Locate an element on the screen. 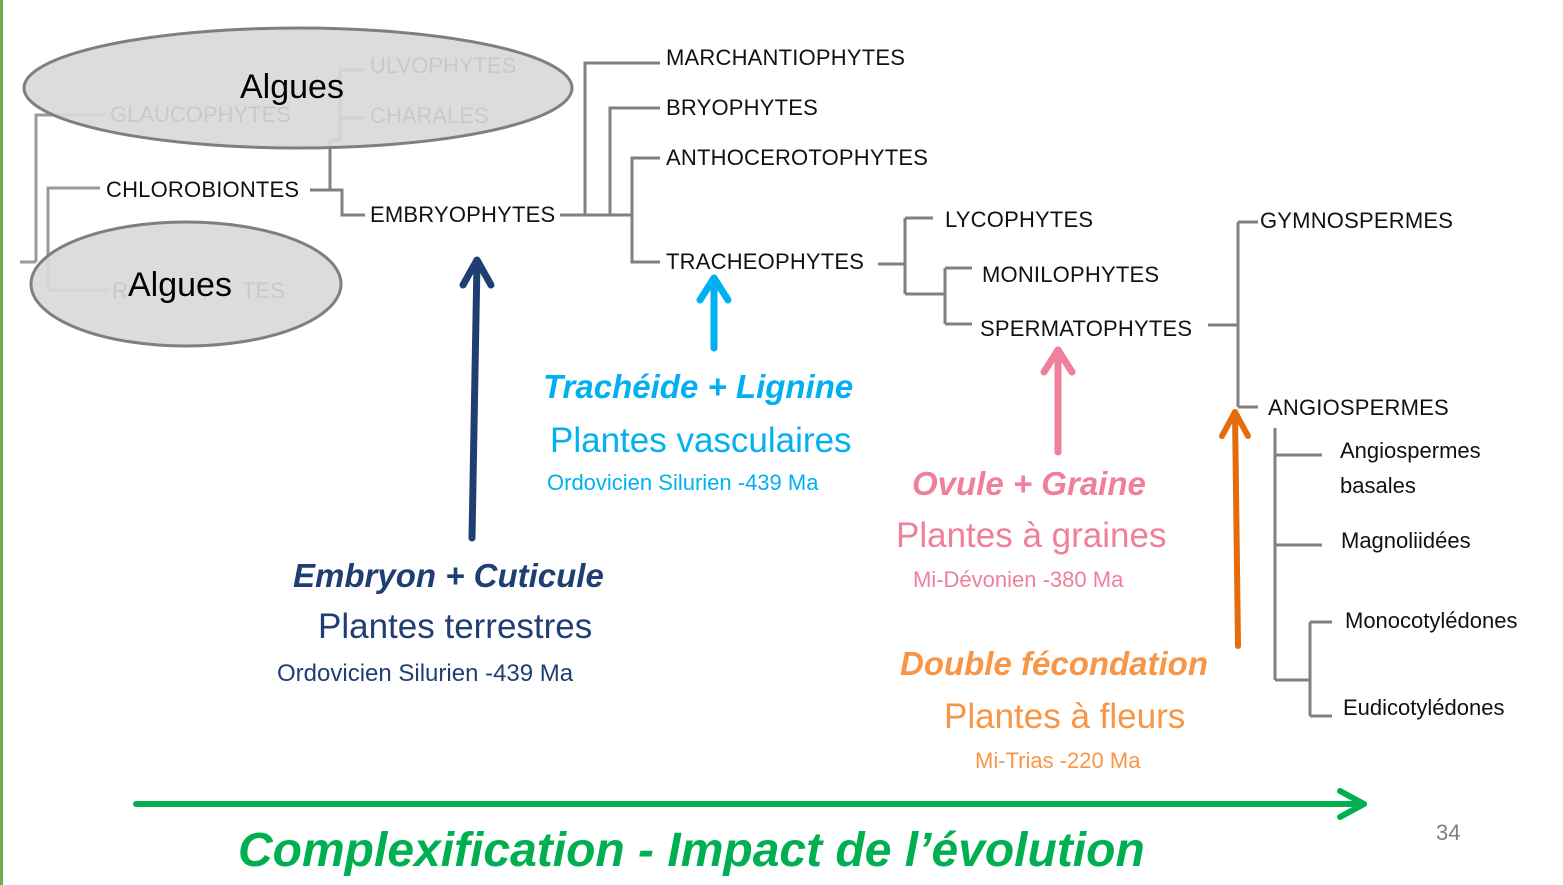 This screenshot has height=885, width=1563. taxon-monilophytes: MONILOPHYTES is located at coordinates (1071, 274).